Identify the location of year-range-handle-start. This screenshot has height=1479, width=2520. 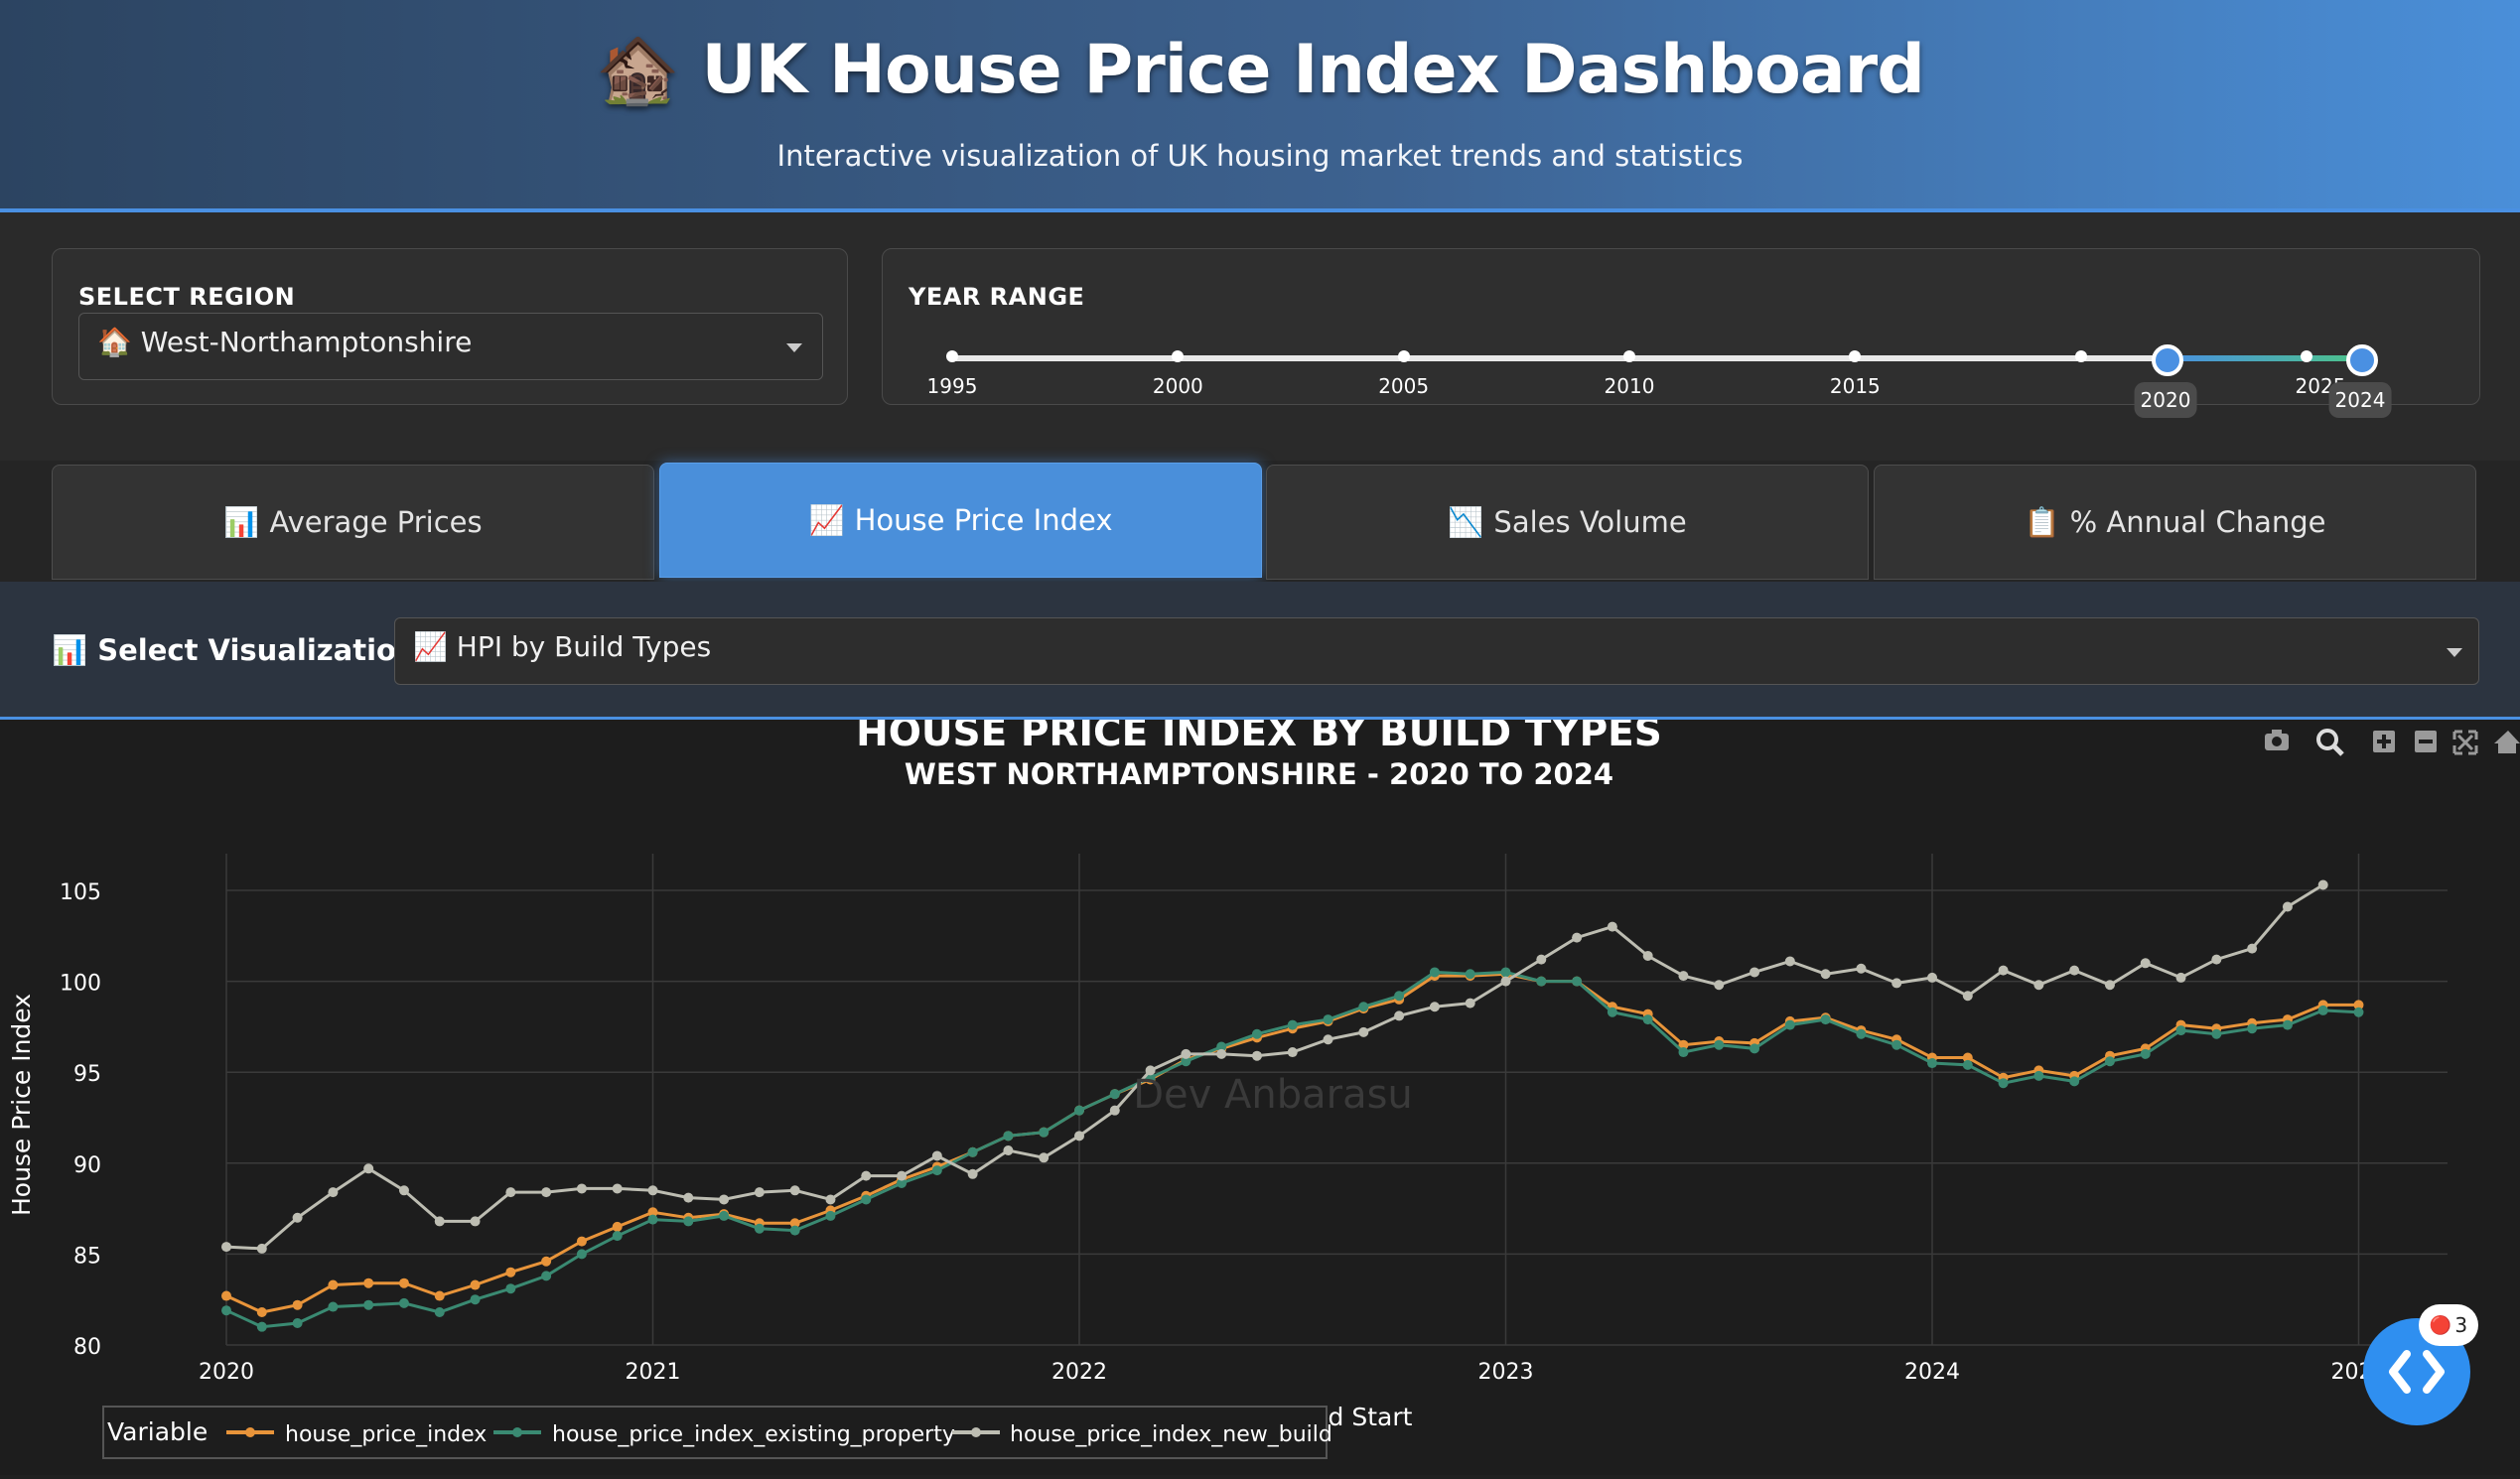
(2167, 360).